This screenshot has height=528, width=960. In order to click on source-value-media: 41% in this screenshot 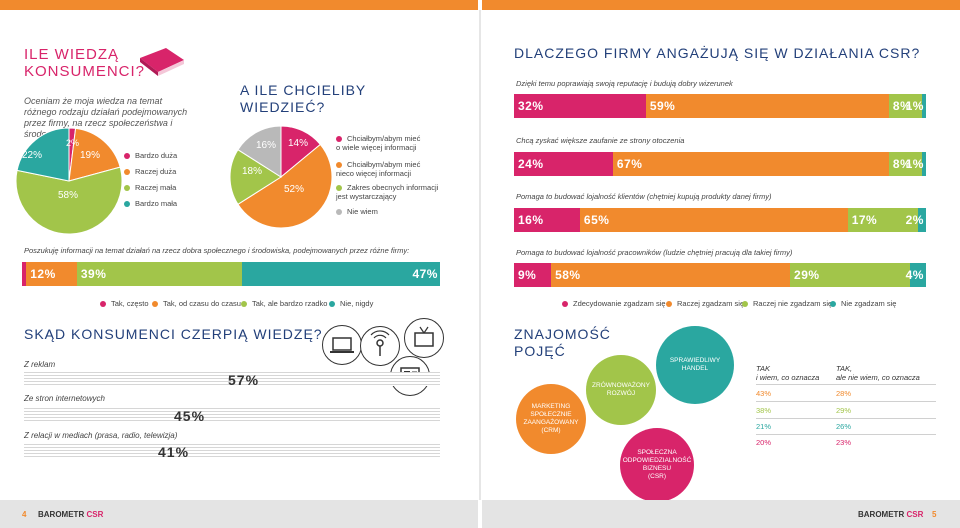, I will do `click(174, 452)`.